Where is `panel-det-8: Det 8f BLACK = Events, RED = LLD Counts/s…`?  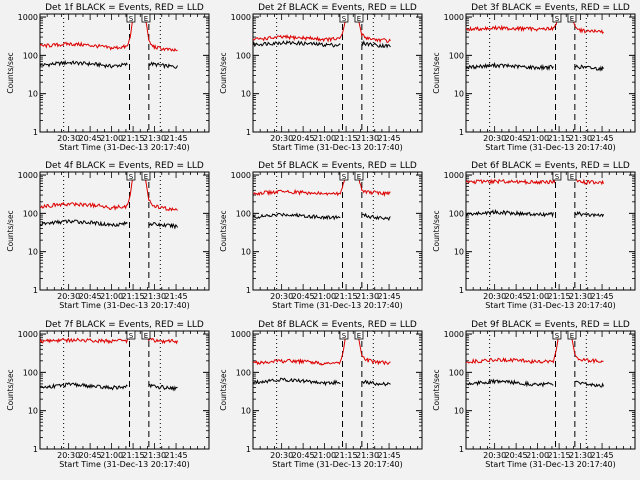 panel-det-8: Det 8f BLACK = Events, RED = LLD Counts/s… is located at coordinates (321, 394).